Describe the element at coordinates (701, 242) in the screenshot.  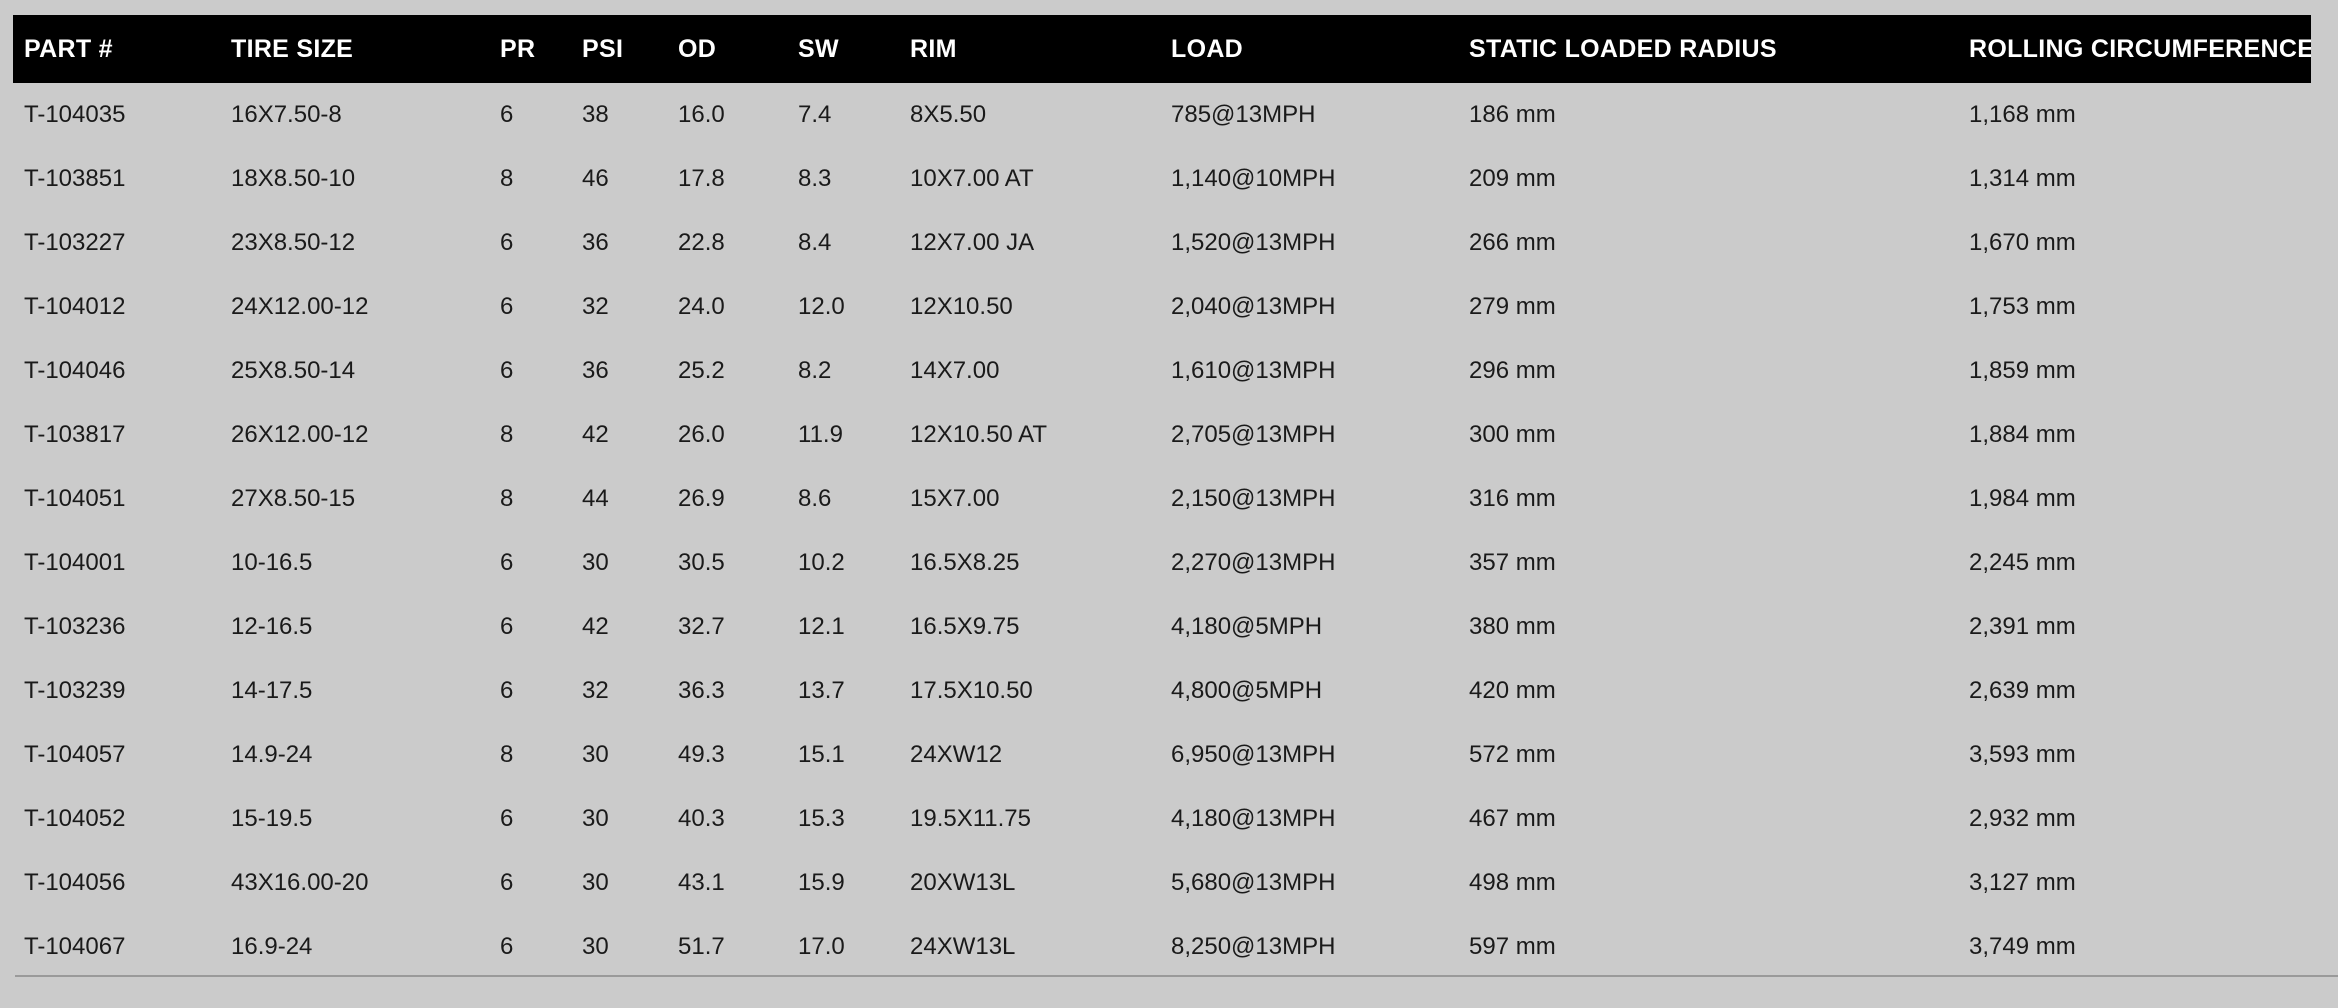
I see `cell-od: 22.8` at that location.